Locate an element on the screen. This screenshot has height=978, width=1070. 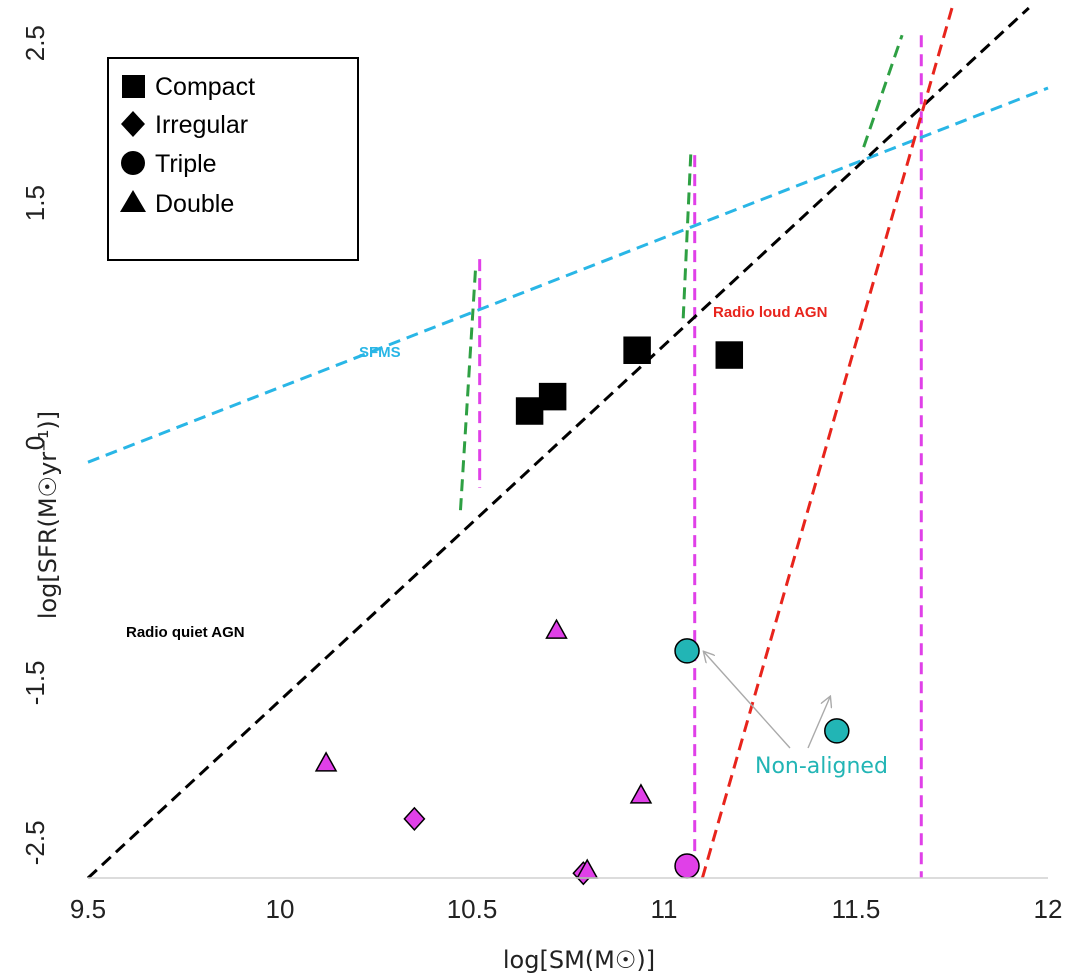
annotation-non-aligned: Non-aligned is located at coordinates (821, 766).